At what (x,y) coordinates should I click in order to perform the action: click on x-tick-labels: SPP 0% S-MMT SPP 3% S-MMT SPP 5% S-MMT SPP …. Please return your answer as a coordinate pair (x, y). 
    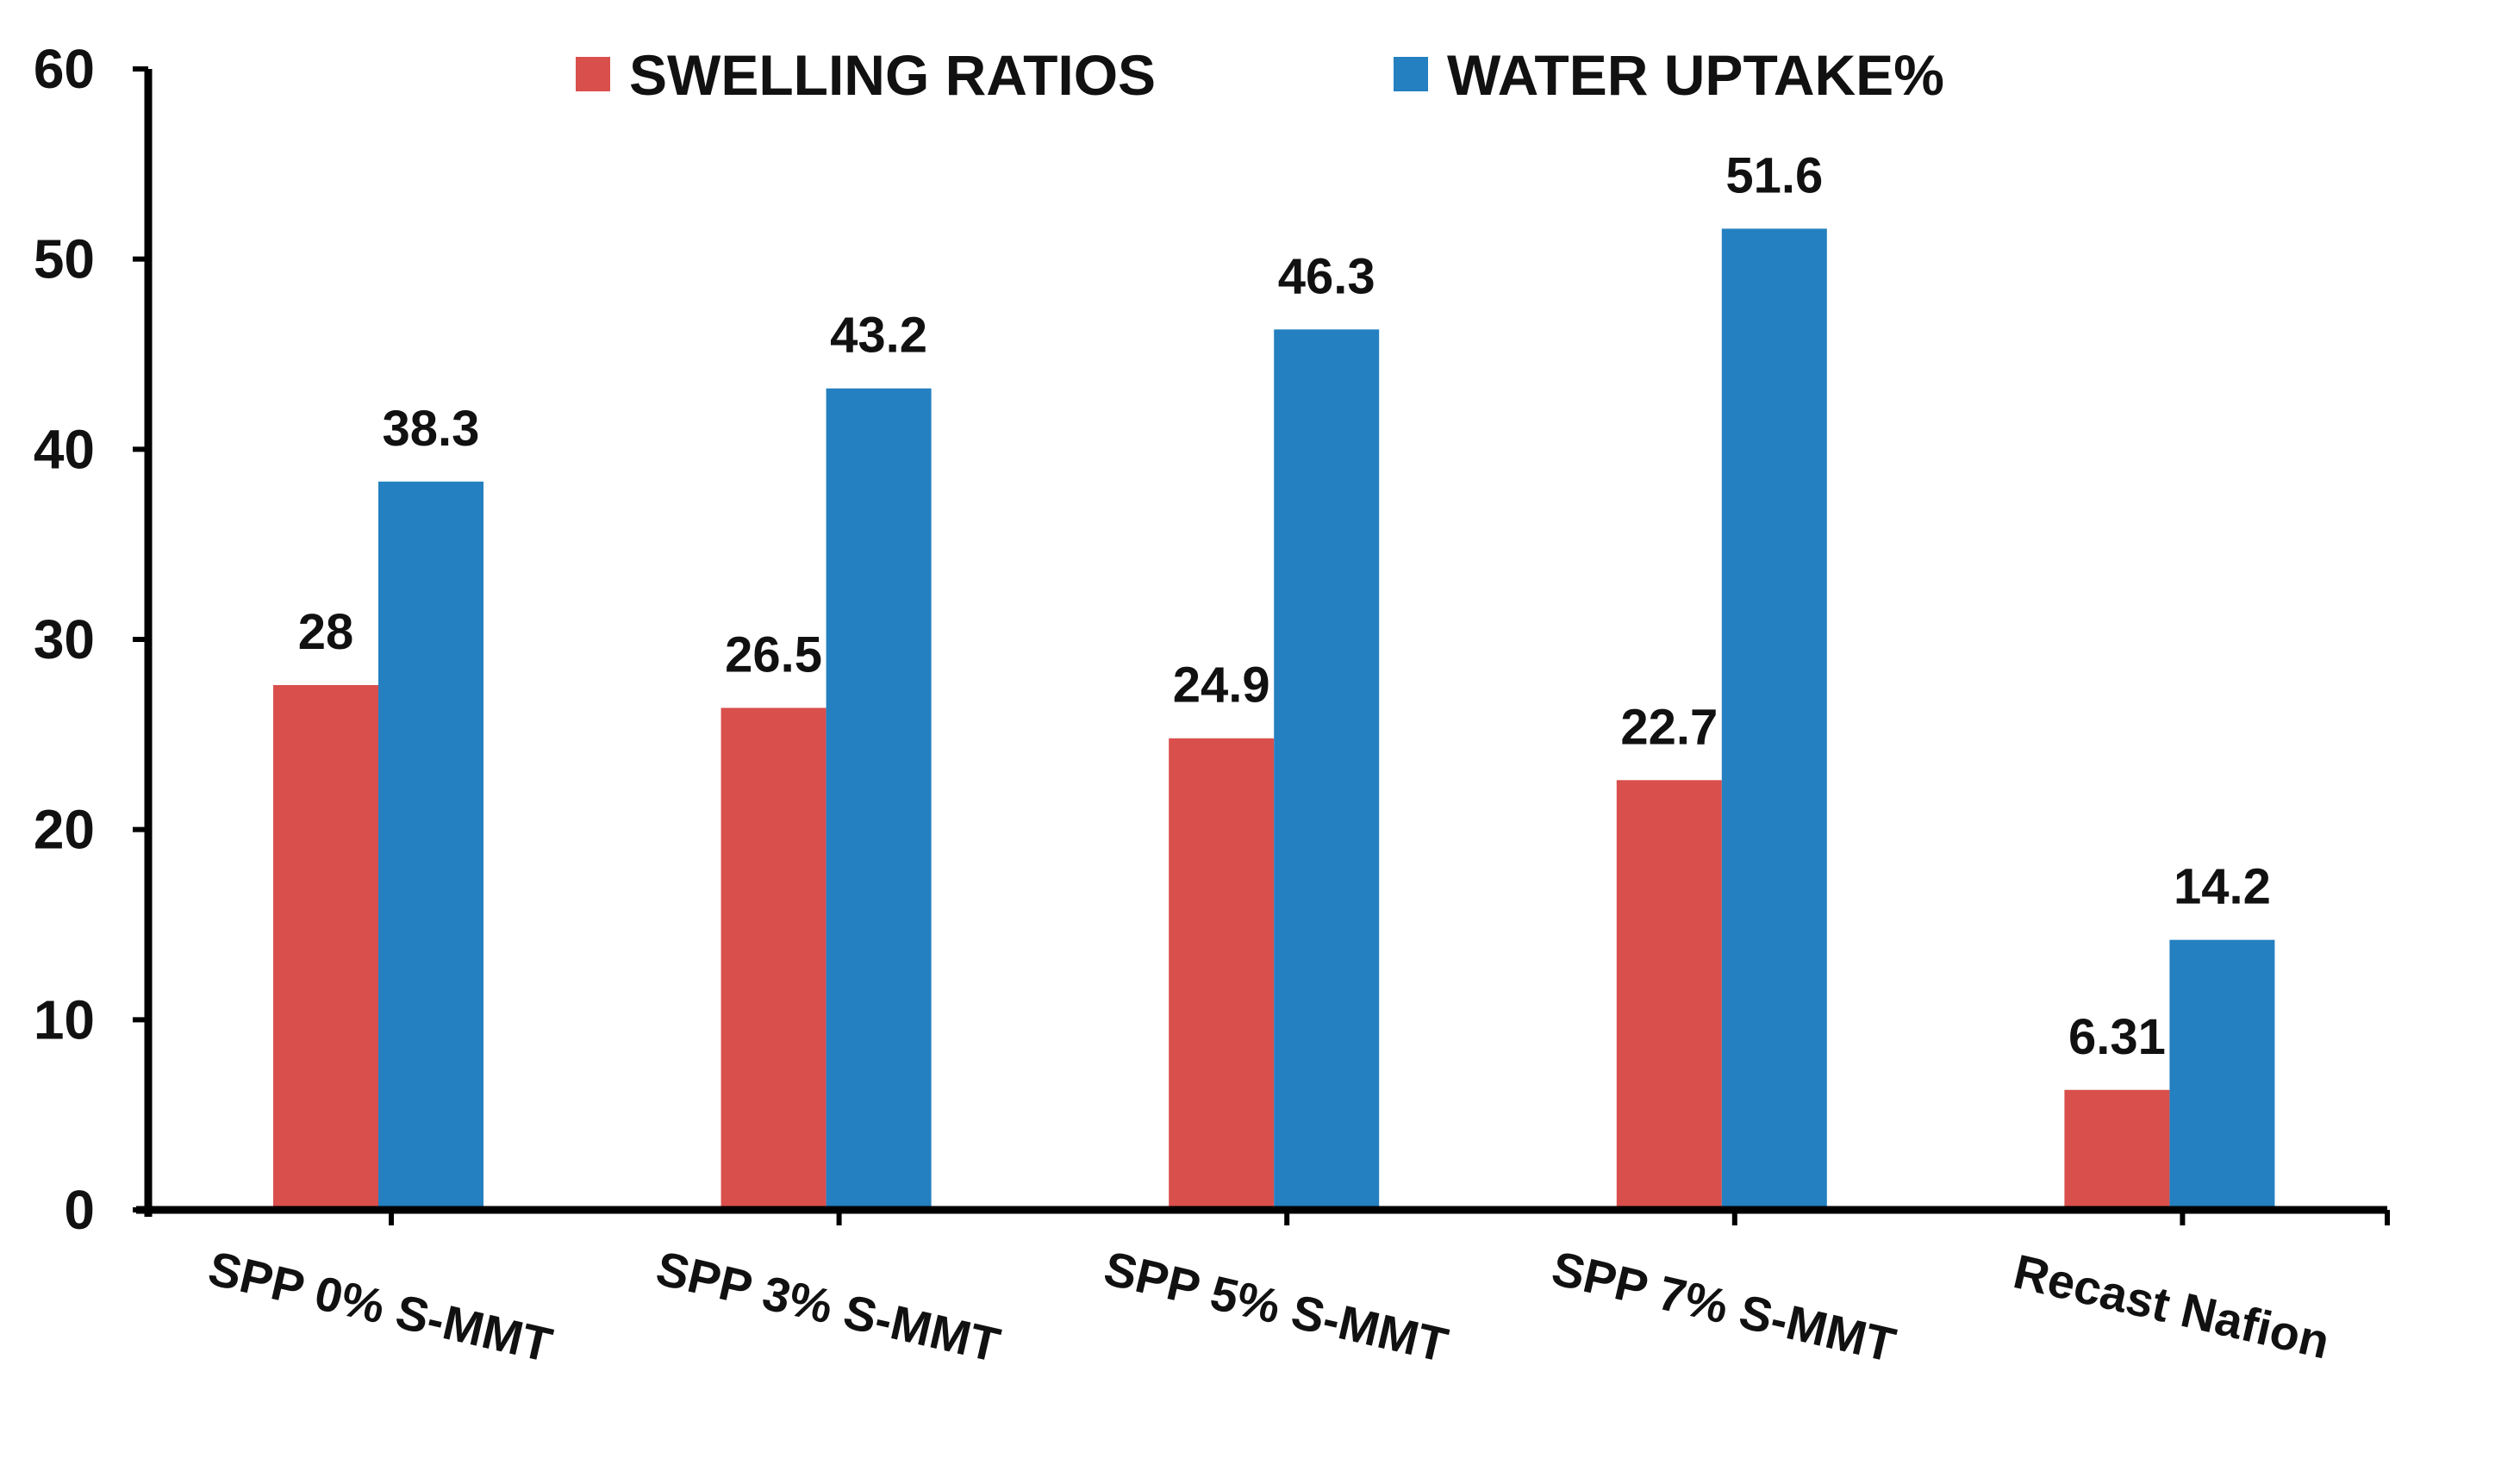
    Looking at the image, I should click on (1269, 1307).